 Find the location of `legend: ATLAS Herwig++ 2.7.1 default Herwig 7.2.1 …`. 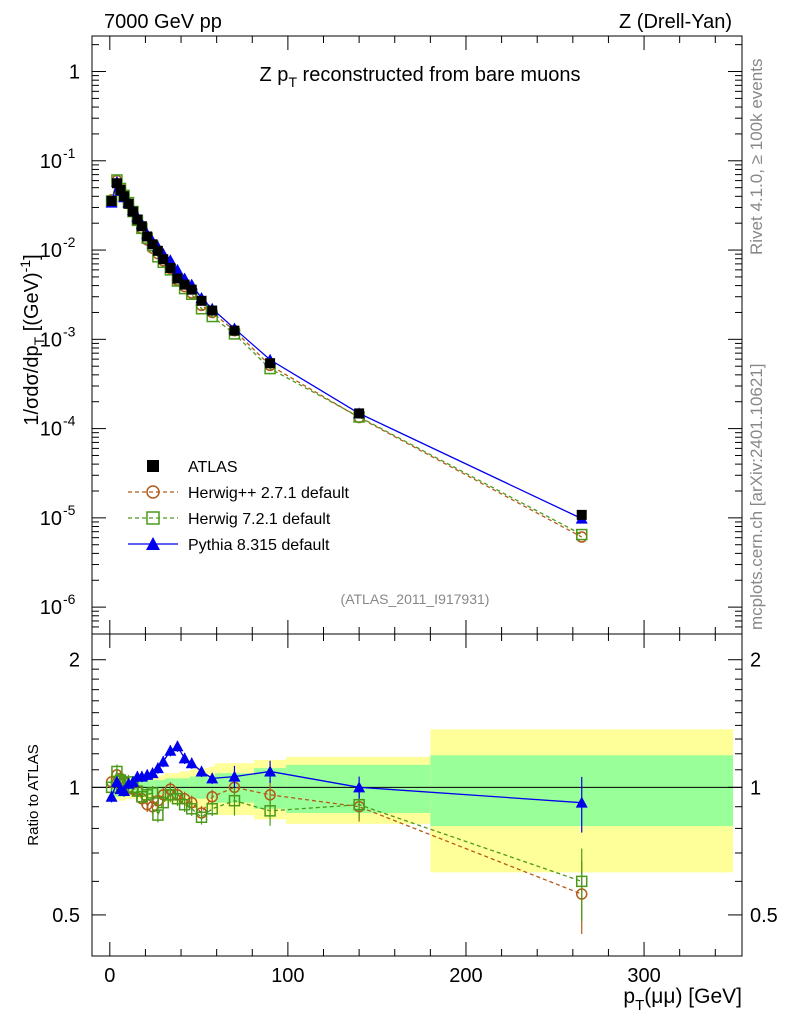

legend: ATLAS Herwig++ 2.7.1 default Herwig 7.2.1 … is located at coordinates (239, 506).